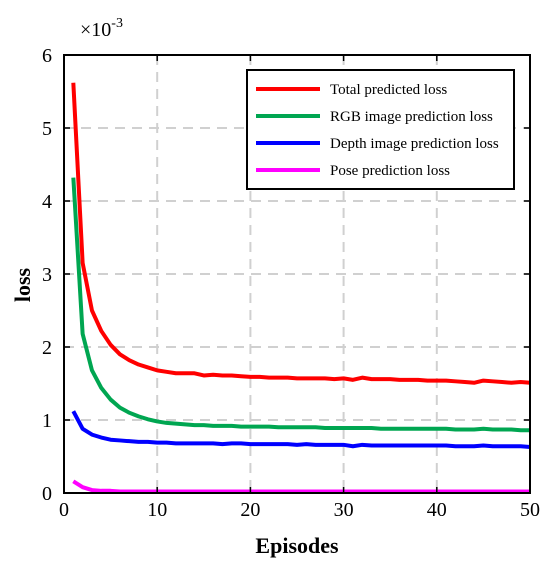 The image size is (550, 569). Describe the element at coordinates (390, 171) in the screenshot. I see `legend-label: Pose prediction loss` at that location.